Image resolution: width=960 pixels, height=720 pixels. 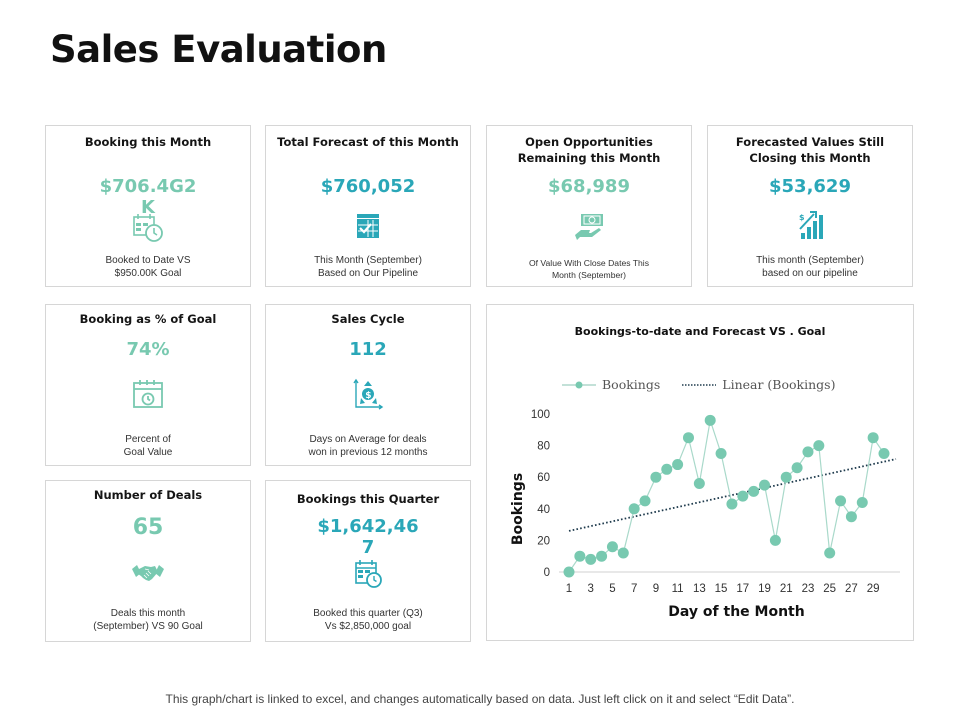 What do you see at coordinates (810, 186) in the screenshot?
I see `card-value: $53,629` at bounding box center [810, 186].